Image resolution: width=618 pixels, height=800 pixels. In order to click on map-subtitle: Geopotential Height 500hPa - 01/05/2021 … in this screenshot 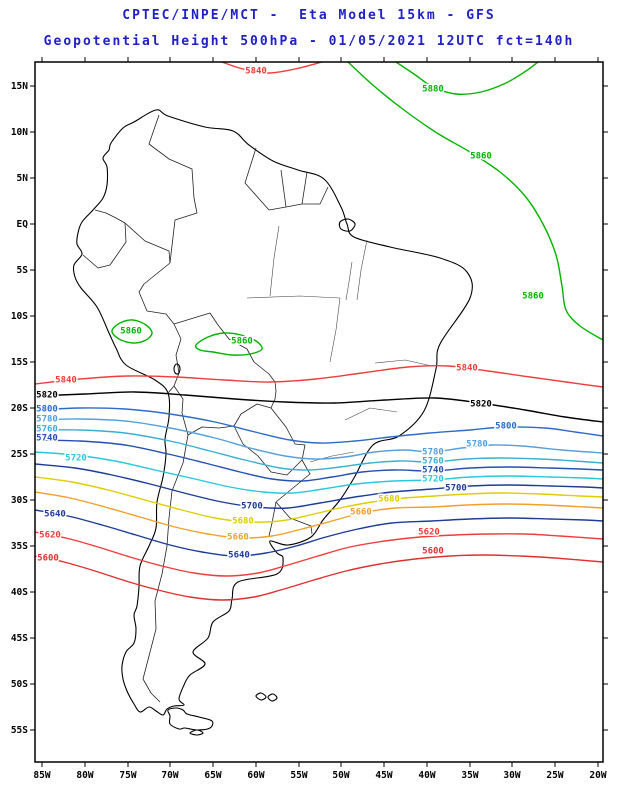, I will do `click(309, 41)`.